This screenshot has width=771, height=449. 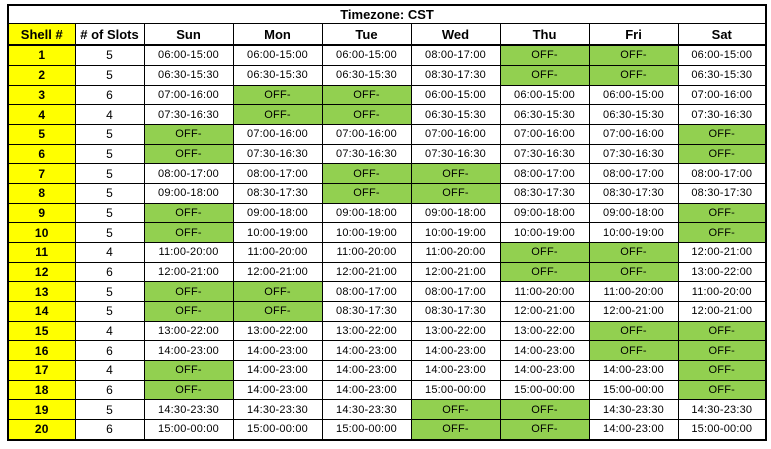 I want to click on shell-number-cell: 20, so click(x=41, y=429).